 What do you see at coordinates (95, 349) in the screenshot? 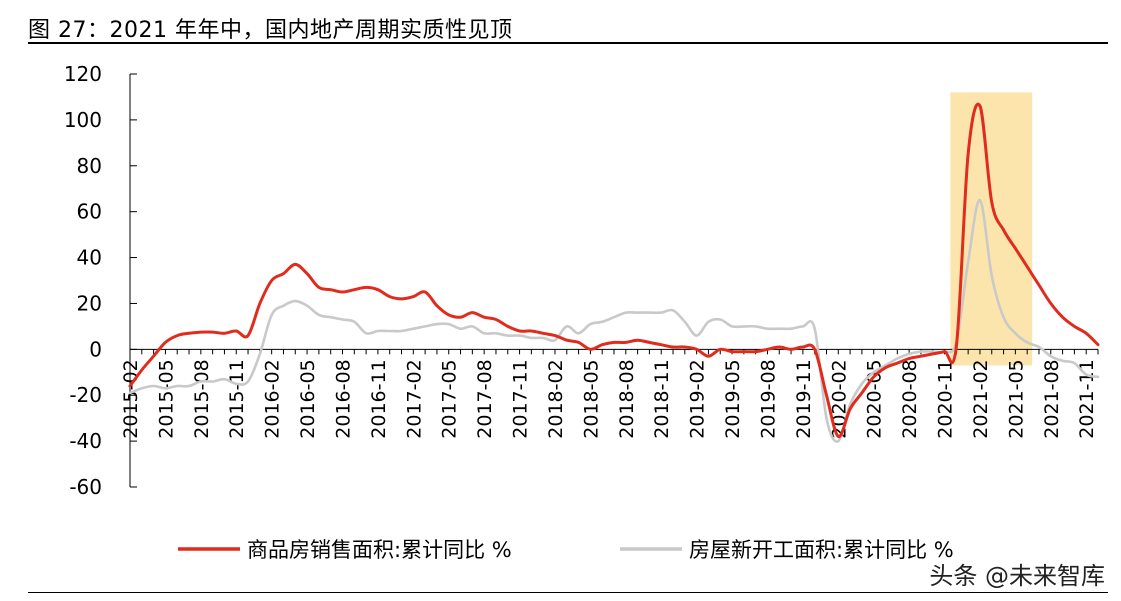
I see `y-tick-label: 0` at bounding box center [95, 349].